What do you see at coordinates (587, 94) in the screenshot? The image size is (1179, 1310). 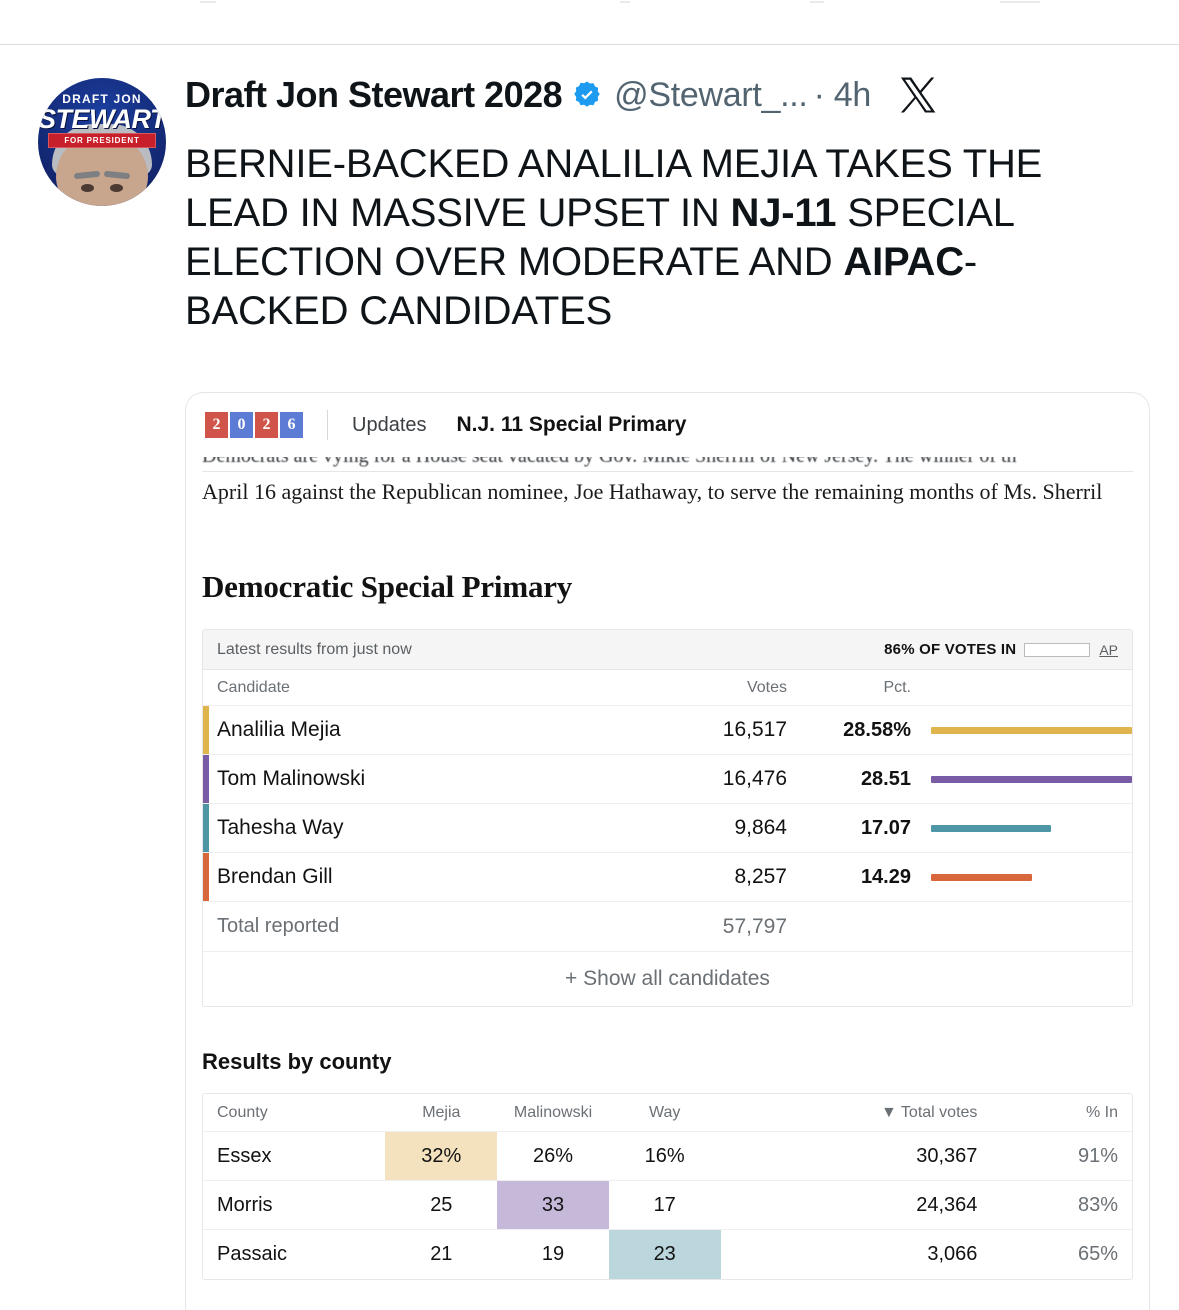 I see `verified-badge-icon` at bounding box center [587, 94].